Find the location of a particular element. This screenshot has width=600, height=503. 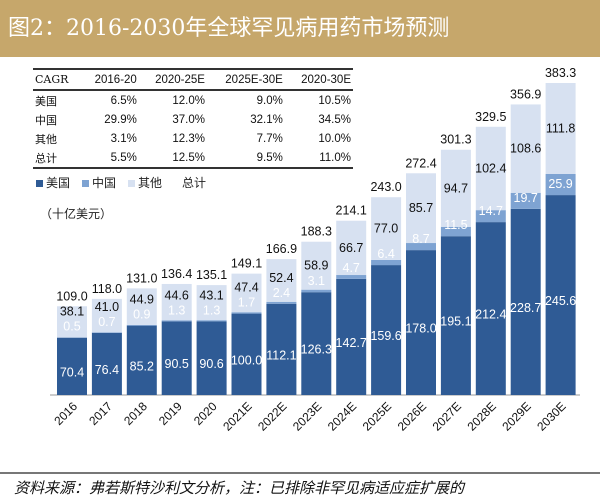

data-label-other: 77.0 is located at coordinates (386, 229).